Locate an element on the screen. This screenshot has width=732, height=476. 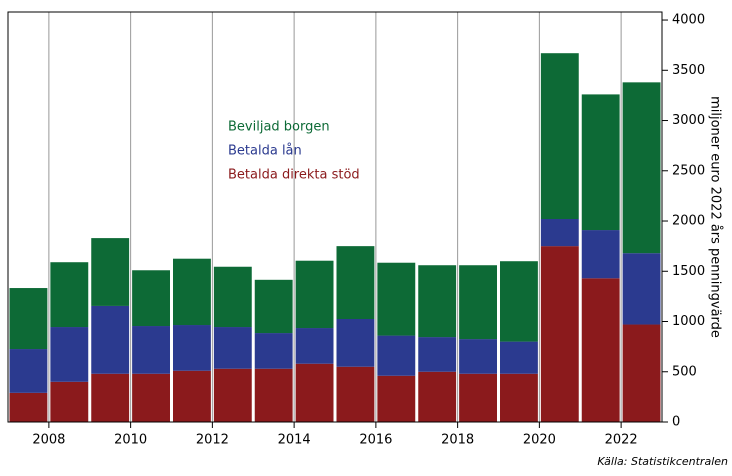
y-tick-label: 2000 is located at coordinates (688, 221).